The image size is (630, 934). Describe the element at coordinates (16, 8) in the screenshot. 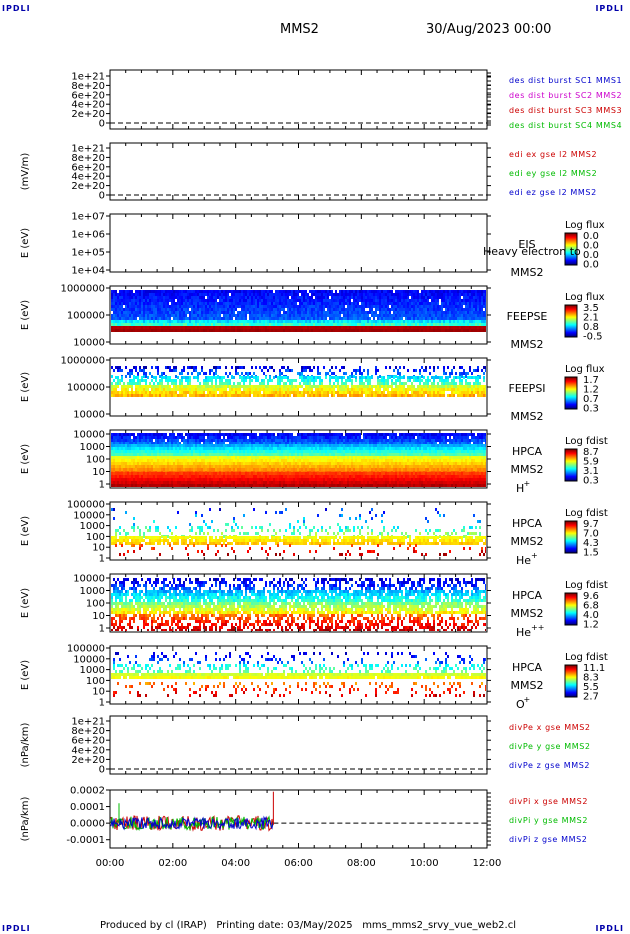

I see `corner-mark-tl: IPDLI` at that location.